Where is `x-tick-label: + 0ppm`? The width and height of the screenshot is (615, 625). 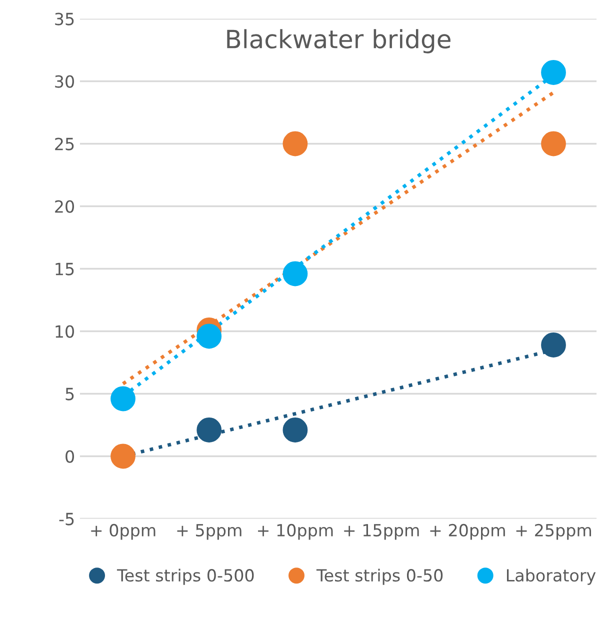 x-tick-label: + 0ppm is located at coordinates (123, 532).